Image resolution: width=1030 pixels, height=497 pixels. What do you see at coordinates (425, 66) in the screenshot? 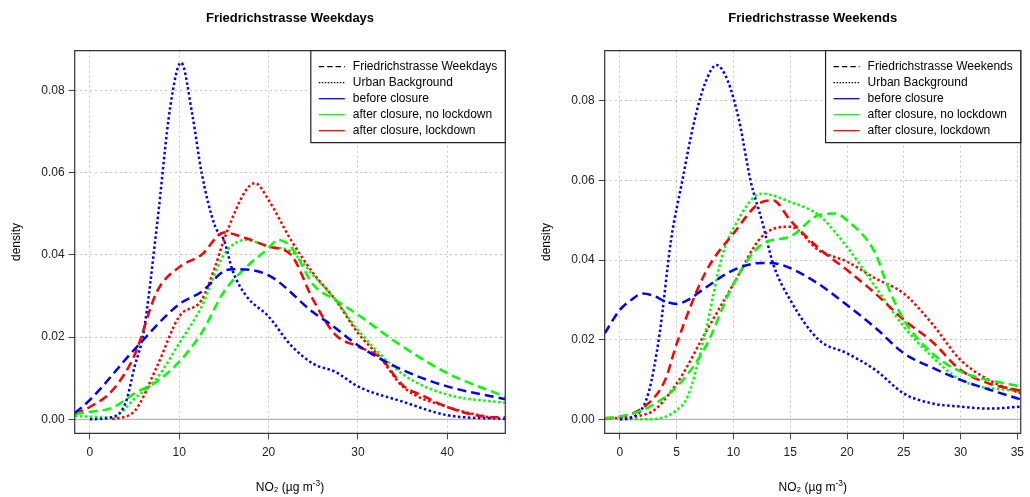
I see `legend-label: Friedrichstrasse Weekdays` at bounding box center [425, 66].